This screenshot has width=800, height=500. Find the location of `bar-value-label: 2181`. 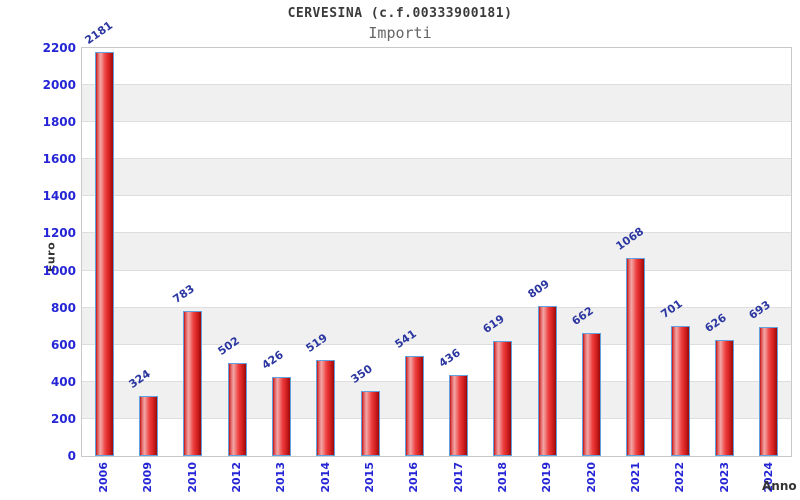

bar-value-label: 2181 is located at coordinates (98, 32).